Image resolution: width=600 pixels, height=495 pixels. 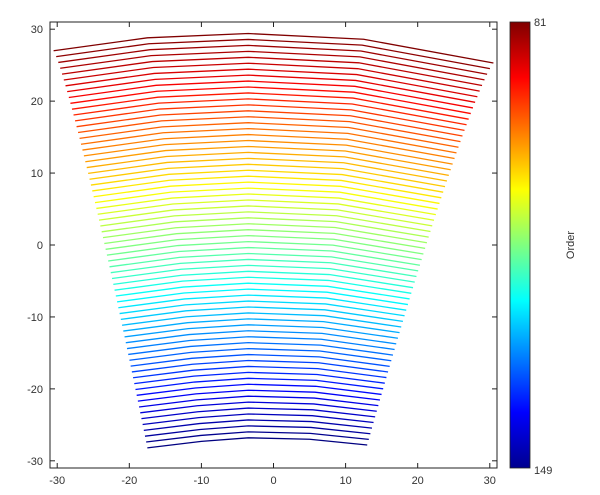 What do you see at coordinates (129, 481) in the screenshot?
I see `x-tick-label: -20` at bounding box center [129, 481].